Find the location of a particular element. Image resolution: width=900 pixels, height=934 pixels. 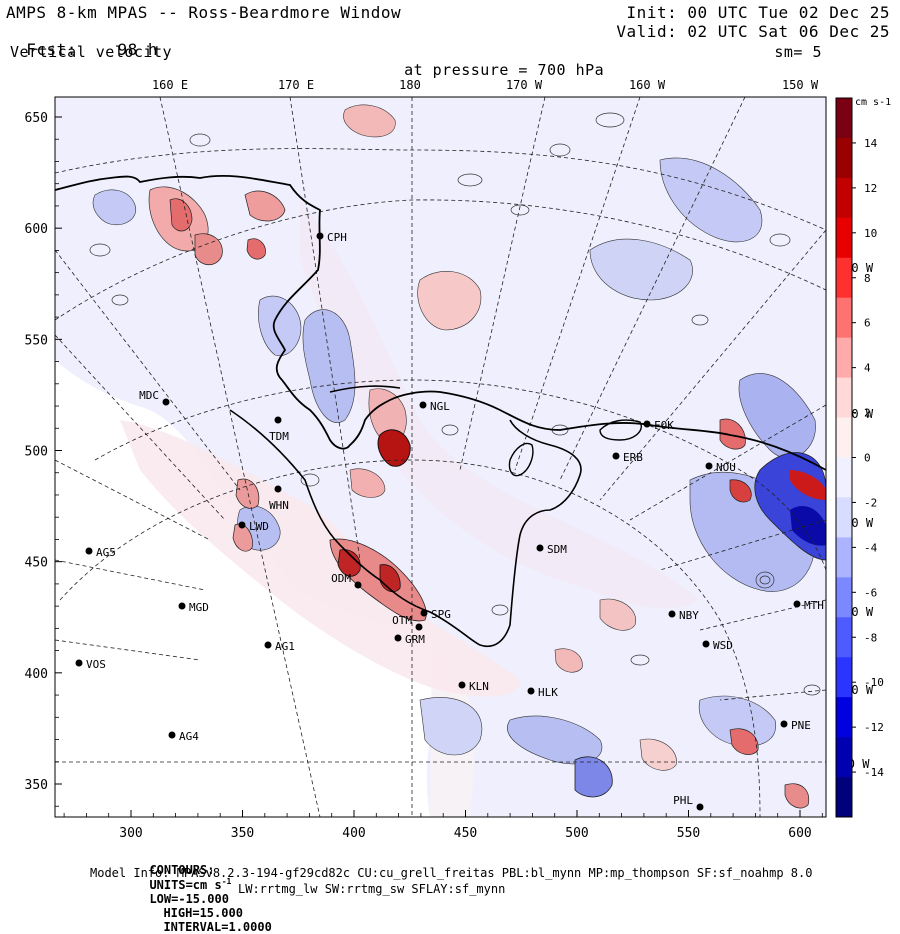

colorbar-tick-label: -8 is located at coordinates (870, 637).